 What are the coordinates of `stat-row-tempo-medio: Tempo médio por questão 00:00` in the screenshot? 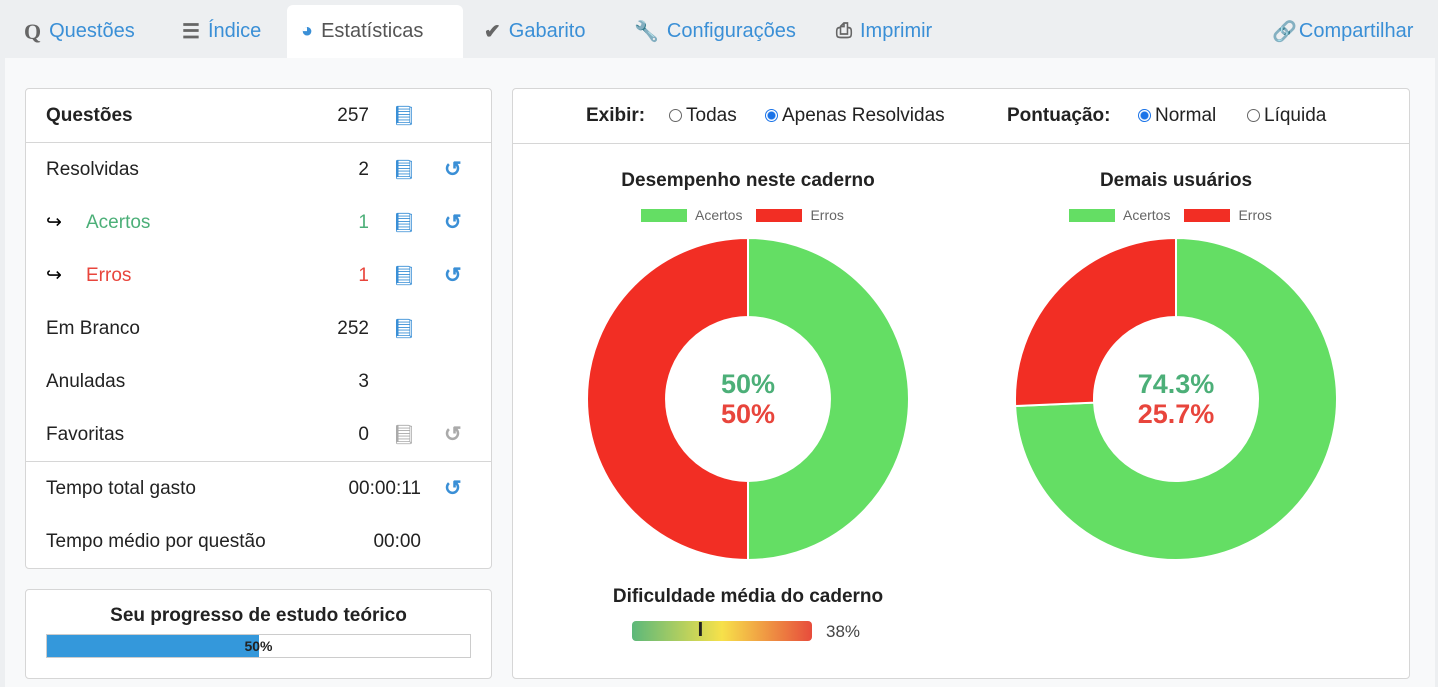 It's located at (258, 541).